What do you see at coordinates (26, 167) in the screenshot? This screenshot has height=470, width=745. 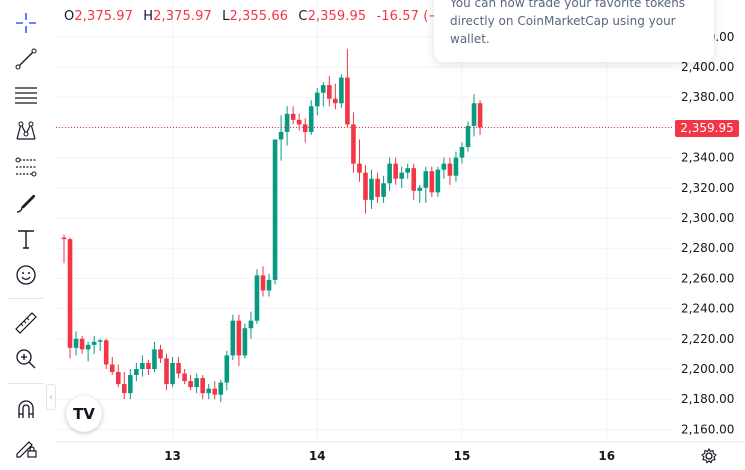 I see `fib-retracement-icon` at bounding box center [26, 167].